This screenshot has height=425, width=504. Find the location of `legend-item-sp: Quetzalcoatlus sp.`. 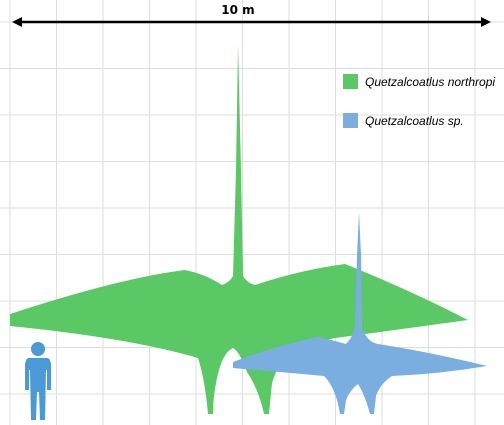

legend-item-sp: Quetzalcoatlus sp. is located at coordinates (403, 120).